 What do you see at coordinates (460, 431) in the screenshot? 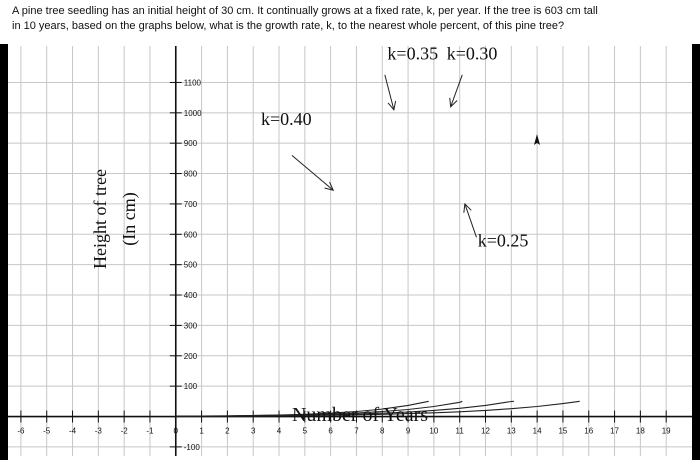
I see `x-tick-label: 11` at bounding box center [460, 431].